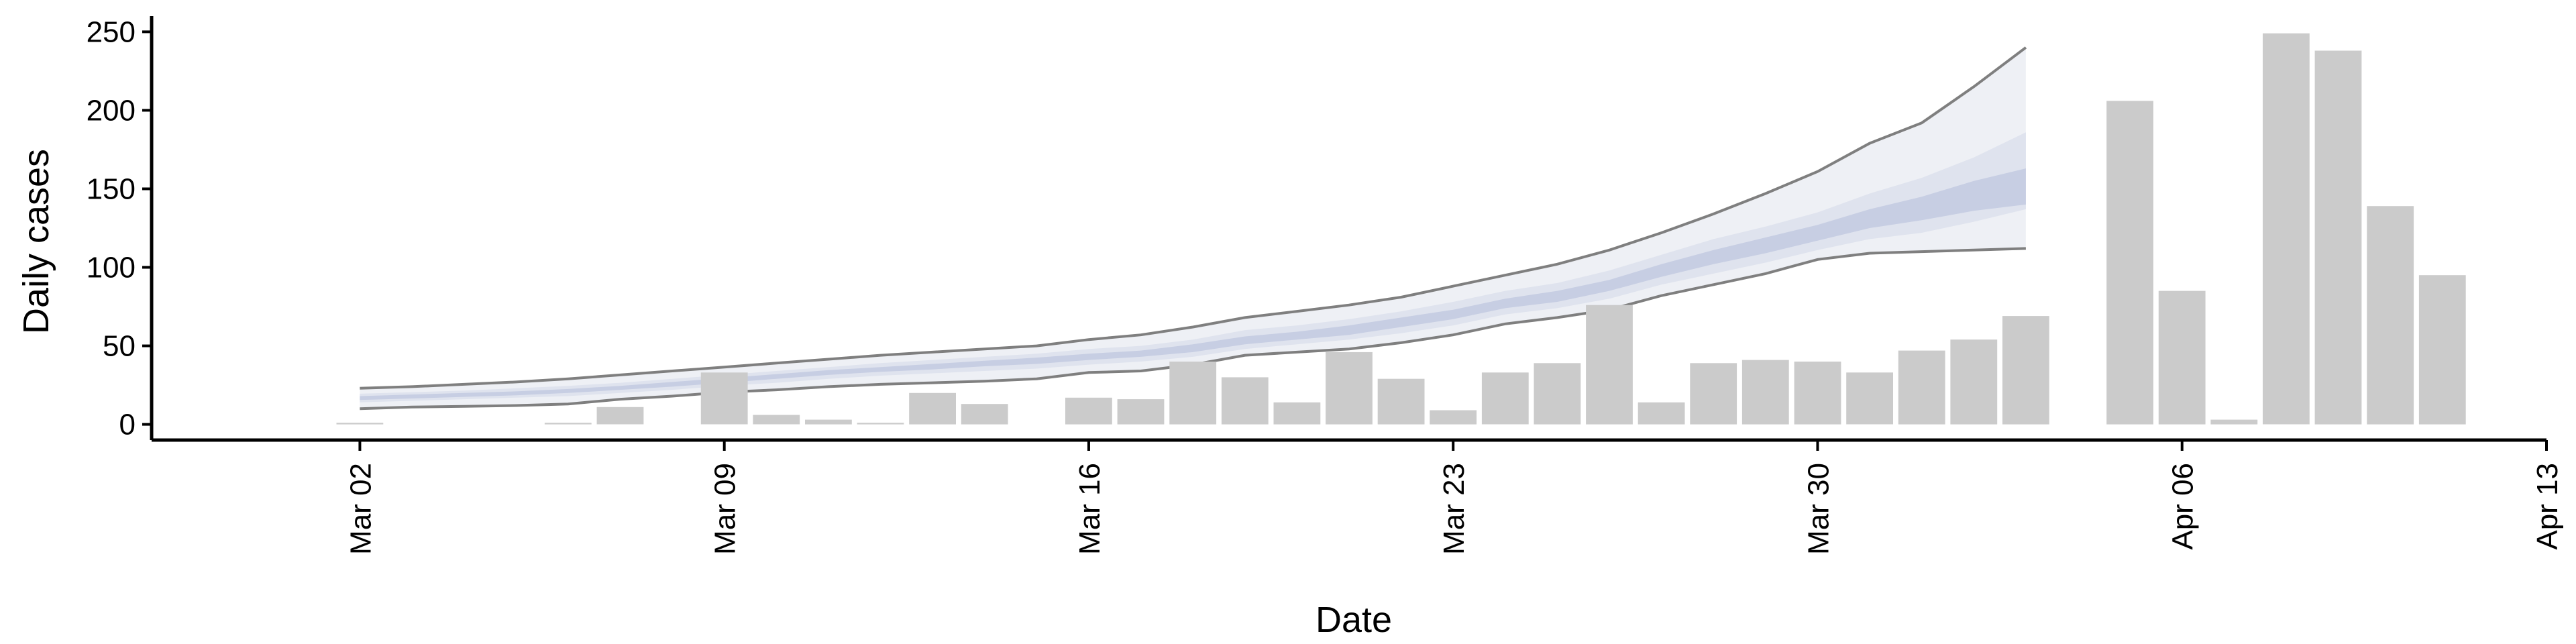  I want to click on x-tick-label-2020-03-23: Mar 23, so click(1454, 509).